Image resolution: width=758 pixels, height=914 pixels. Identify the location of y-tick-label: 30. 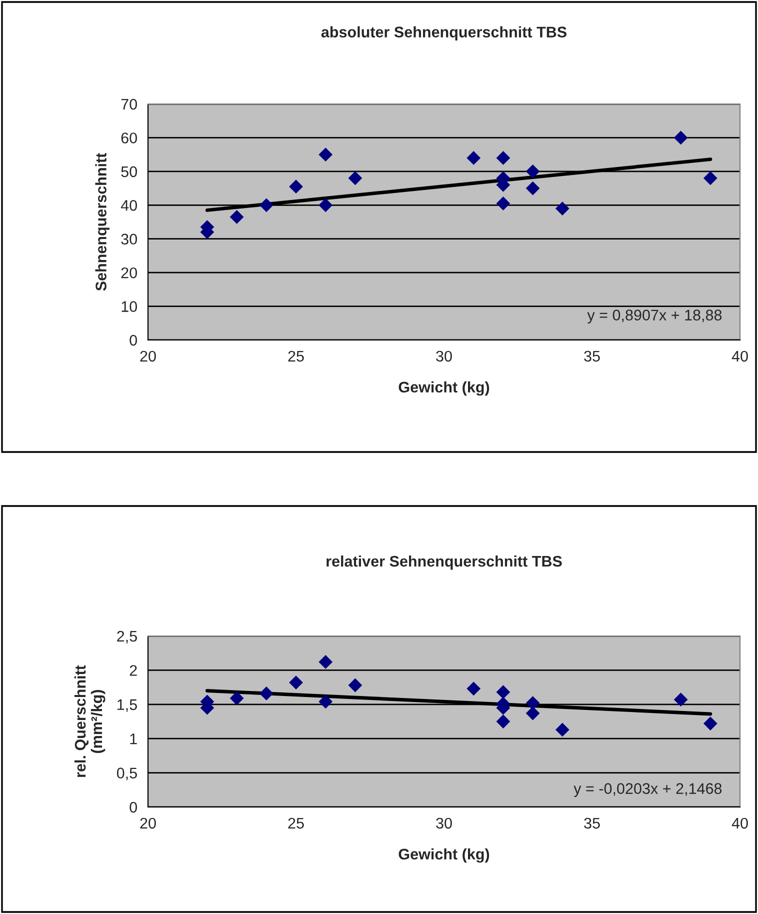
(129, 239).